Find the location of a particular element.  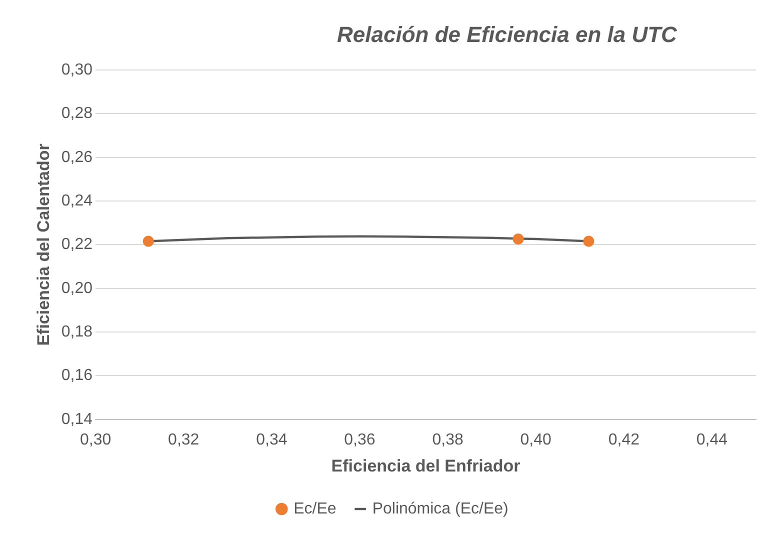

y-axis-title: Eficiencia del Calentador is located at coordinates (43, 244).